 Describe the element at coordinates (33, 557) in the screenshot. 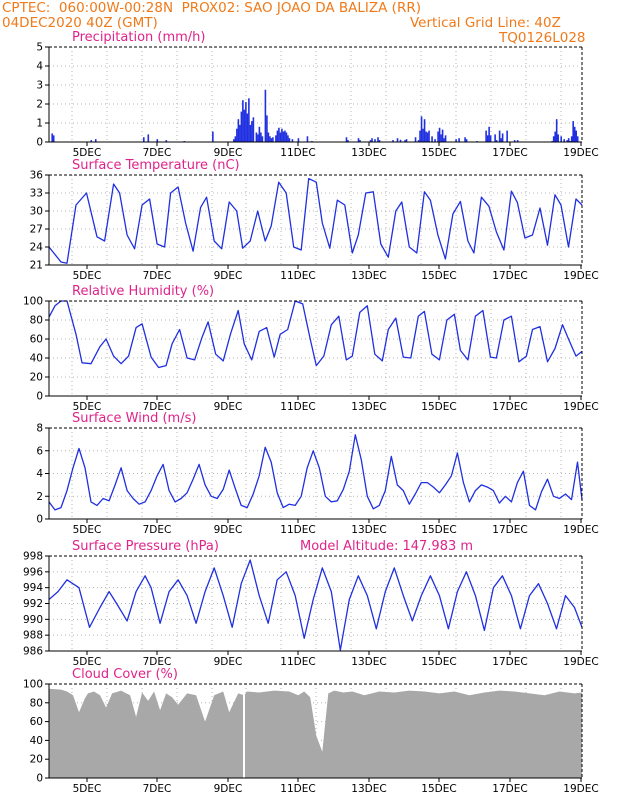

I see `y-tick-label: 998` at that location.